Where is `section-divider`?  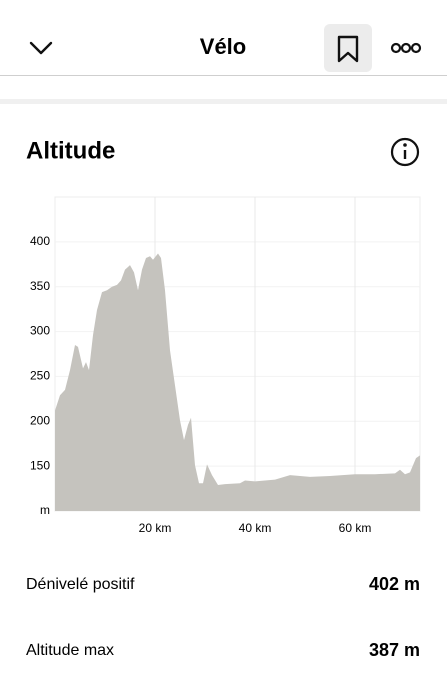
section-divider is located at coordinates (223, 101).